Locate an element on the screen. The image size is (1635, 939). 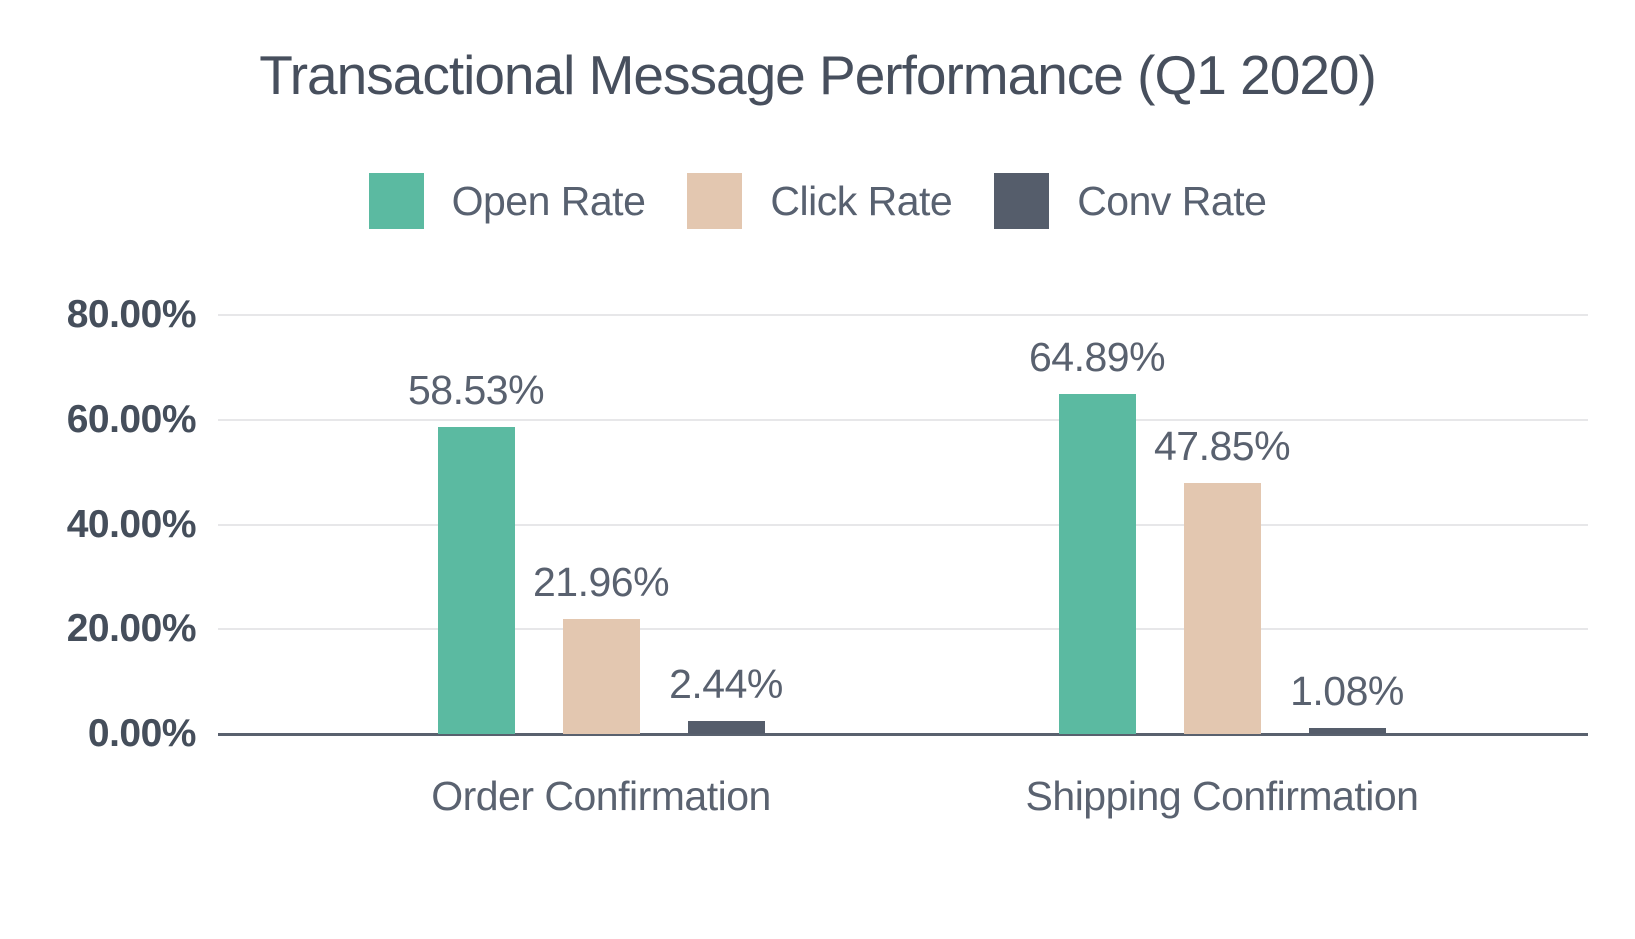
legend-item-open-rate: Open Rate is located at coordinates (507, 201).